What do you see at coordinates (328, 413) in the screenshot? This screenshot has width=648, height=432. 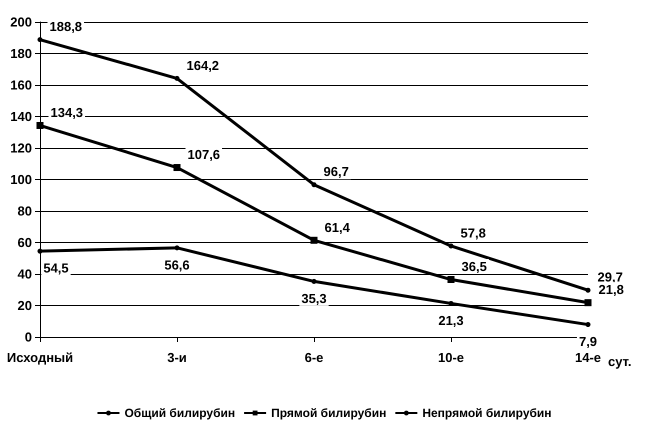 I see `legend-label: Прямой билирубин` at bounding box center [328, 413].